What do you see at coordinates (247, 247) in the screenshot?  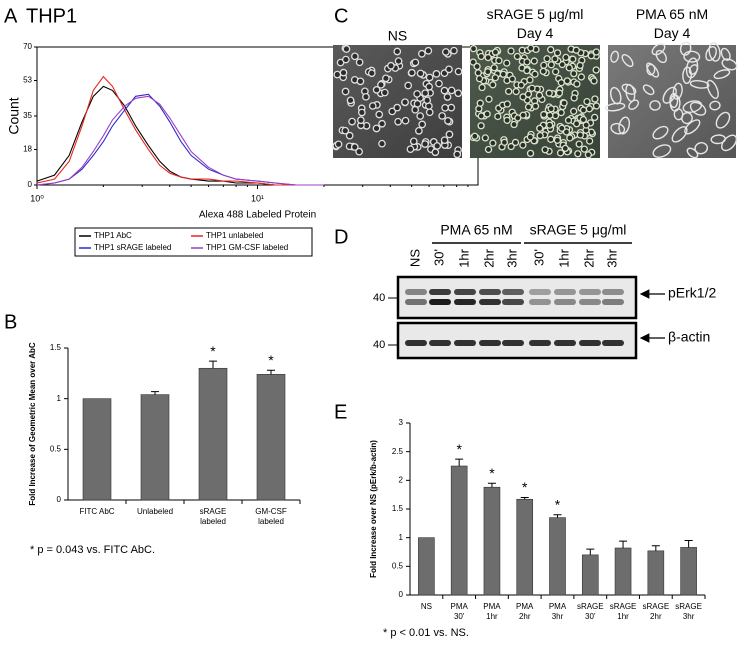 I see `legend-label: THP1 GM-CSF labeled` at bounding box center [247, 247].